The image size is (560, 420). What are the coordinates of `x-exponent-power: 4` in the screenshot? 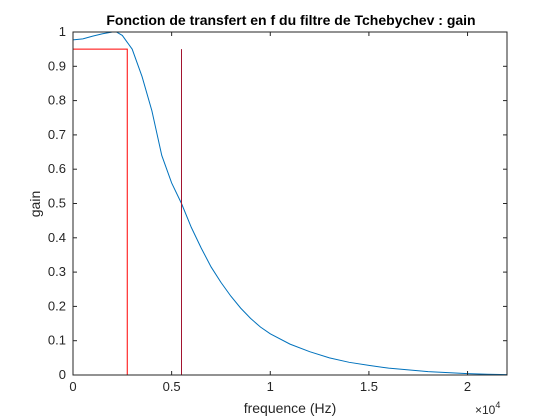 It's located at (497, 405).